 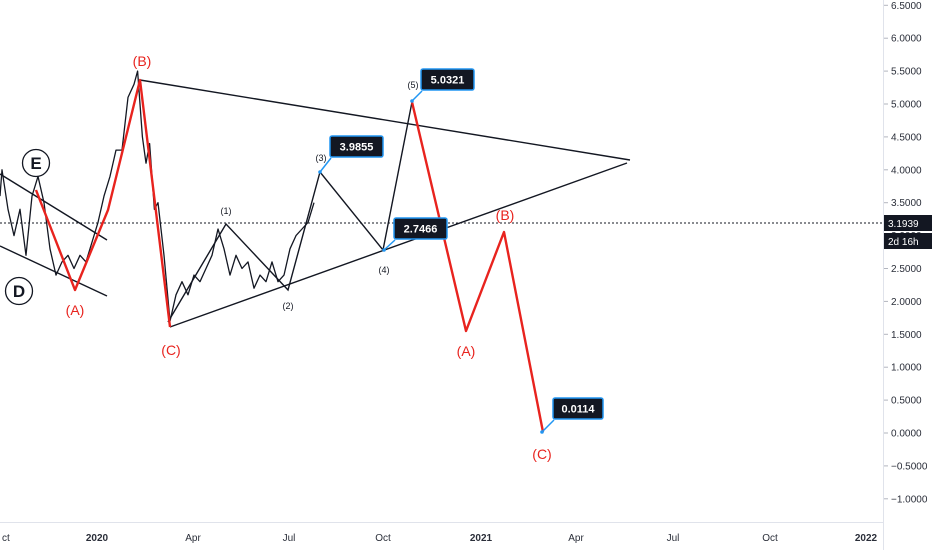 I want to click on triangle-upper-trendline, so click(x=385, y=120).